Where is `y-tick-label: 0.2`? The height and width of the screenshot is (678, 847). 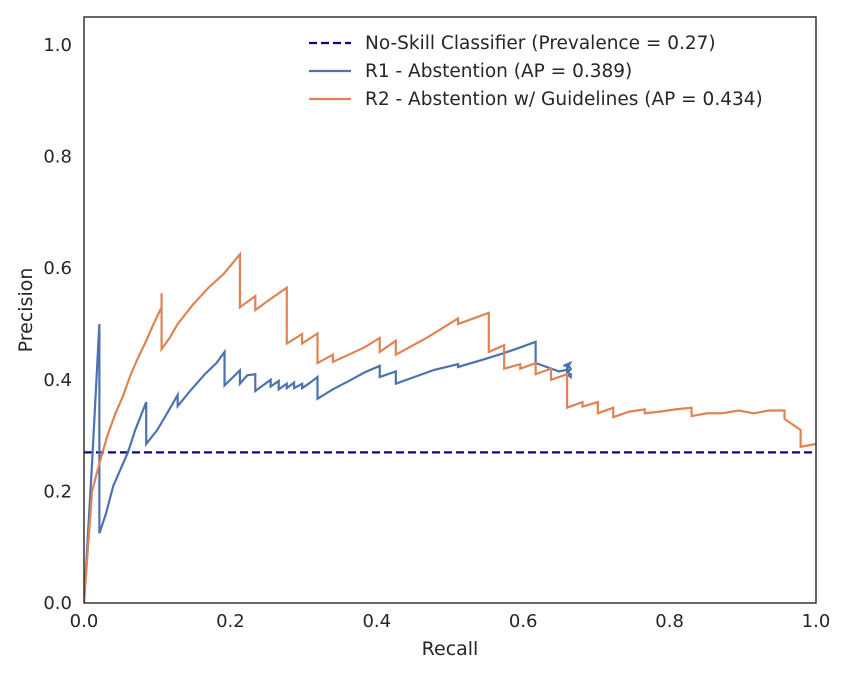
y-tick-label: 0.2 is located at coordinates (57, 491).